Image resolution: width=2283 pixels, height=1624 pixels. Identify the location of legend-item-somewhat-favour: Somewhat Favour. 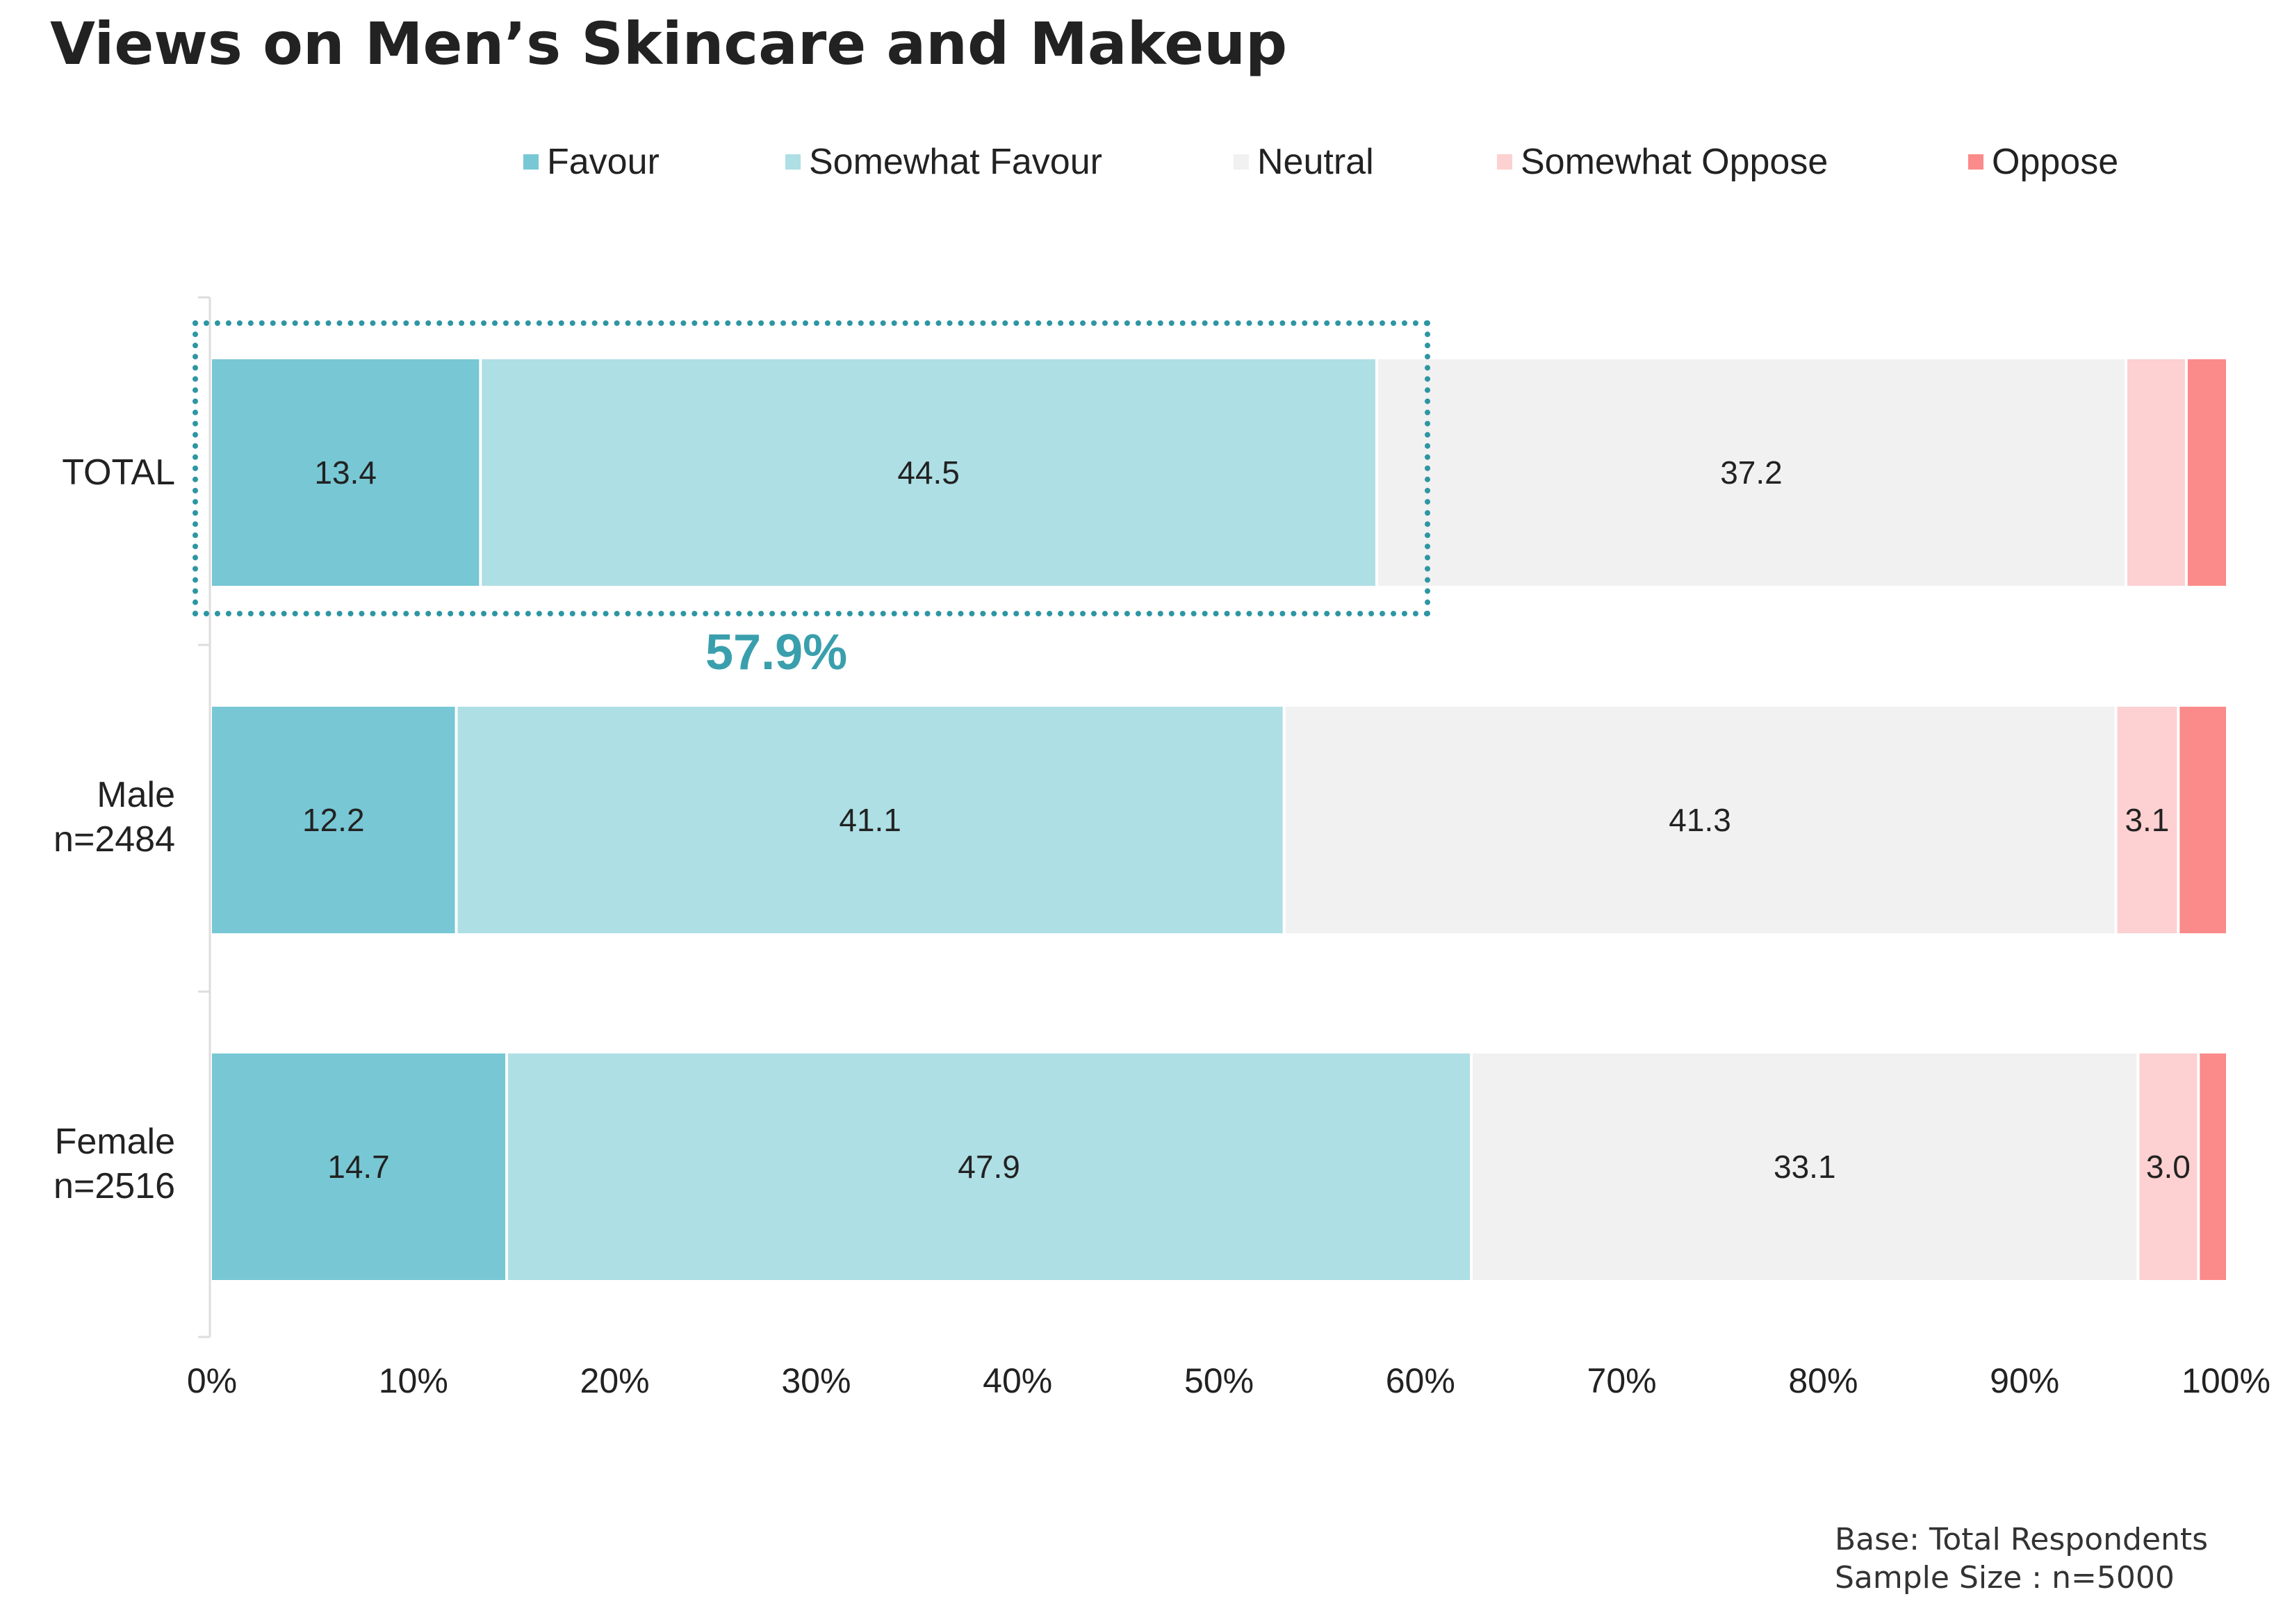
(943, 162).